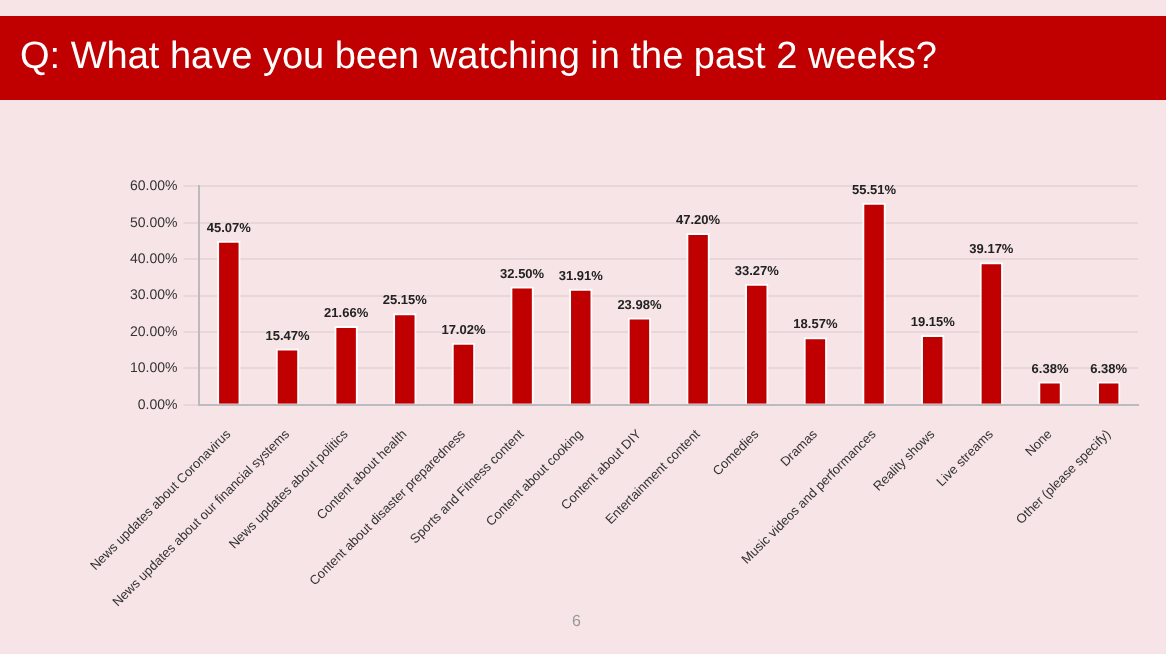  Describe the element at coordinates (576, 621) in the screenshot. I see `text: 6` at that location.